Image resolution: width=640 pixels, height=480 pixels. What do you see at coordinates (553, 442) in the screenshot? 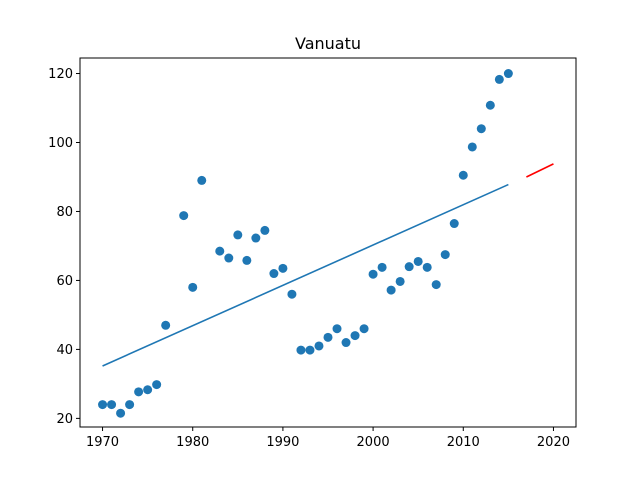
I see `x-tick-label: 2020` at bounding box center [553, 442].